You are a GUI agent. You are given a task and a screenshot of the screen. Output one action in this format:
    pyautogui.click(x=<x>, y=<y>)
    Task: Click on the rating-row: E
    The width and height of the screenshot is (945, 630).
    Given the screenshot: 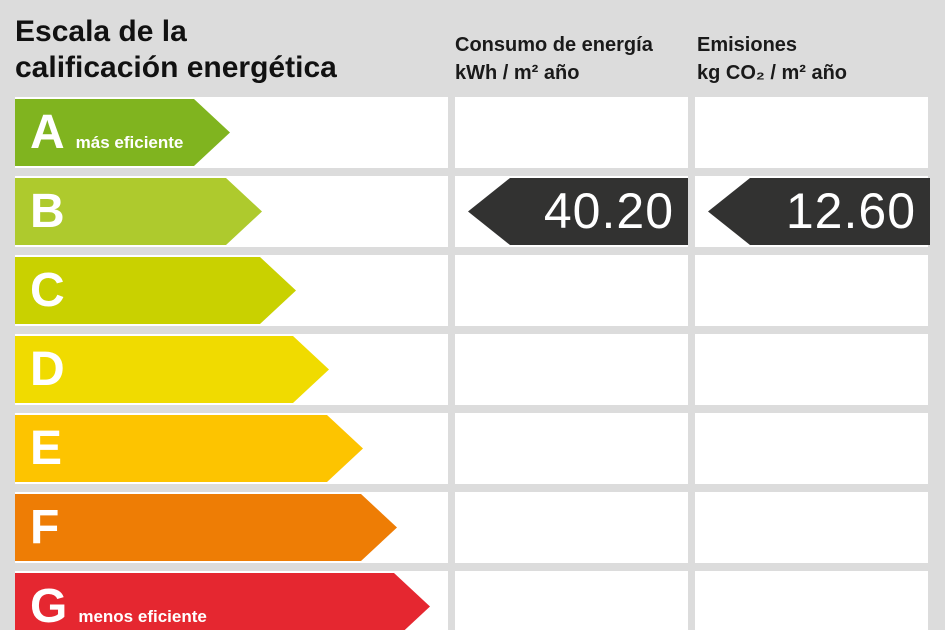 What is the action you would take?
    pyautogui.click(x=472, y=448)
    